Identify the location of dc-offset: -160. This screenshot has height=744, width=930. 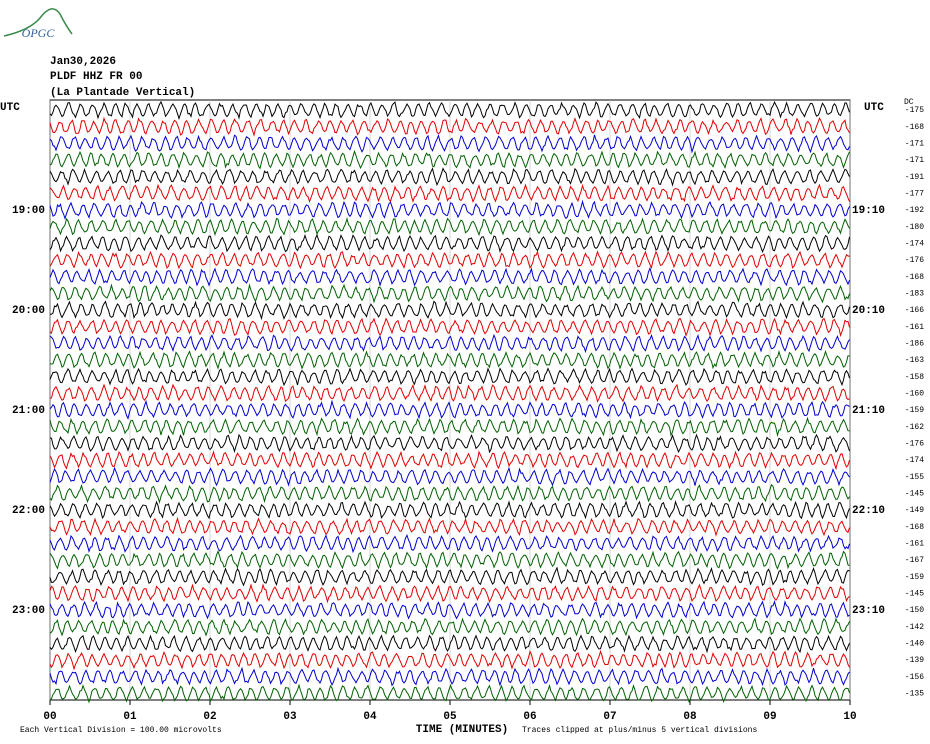
(914, 393).